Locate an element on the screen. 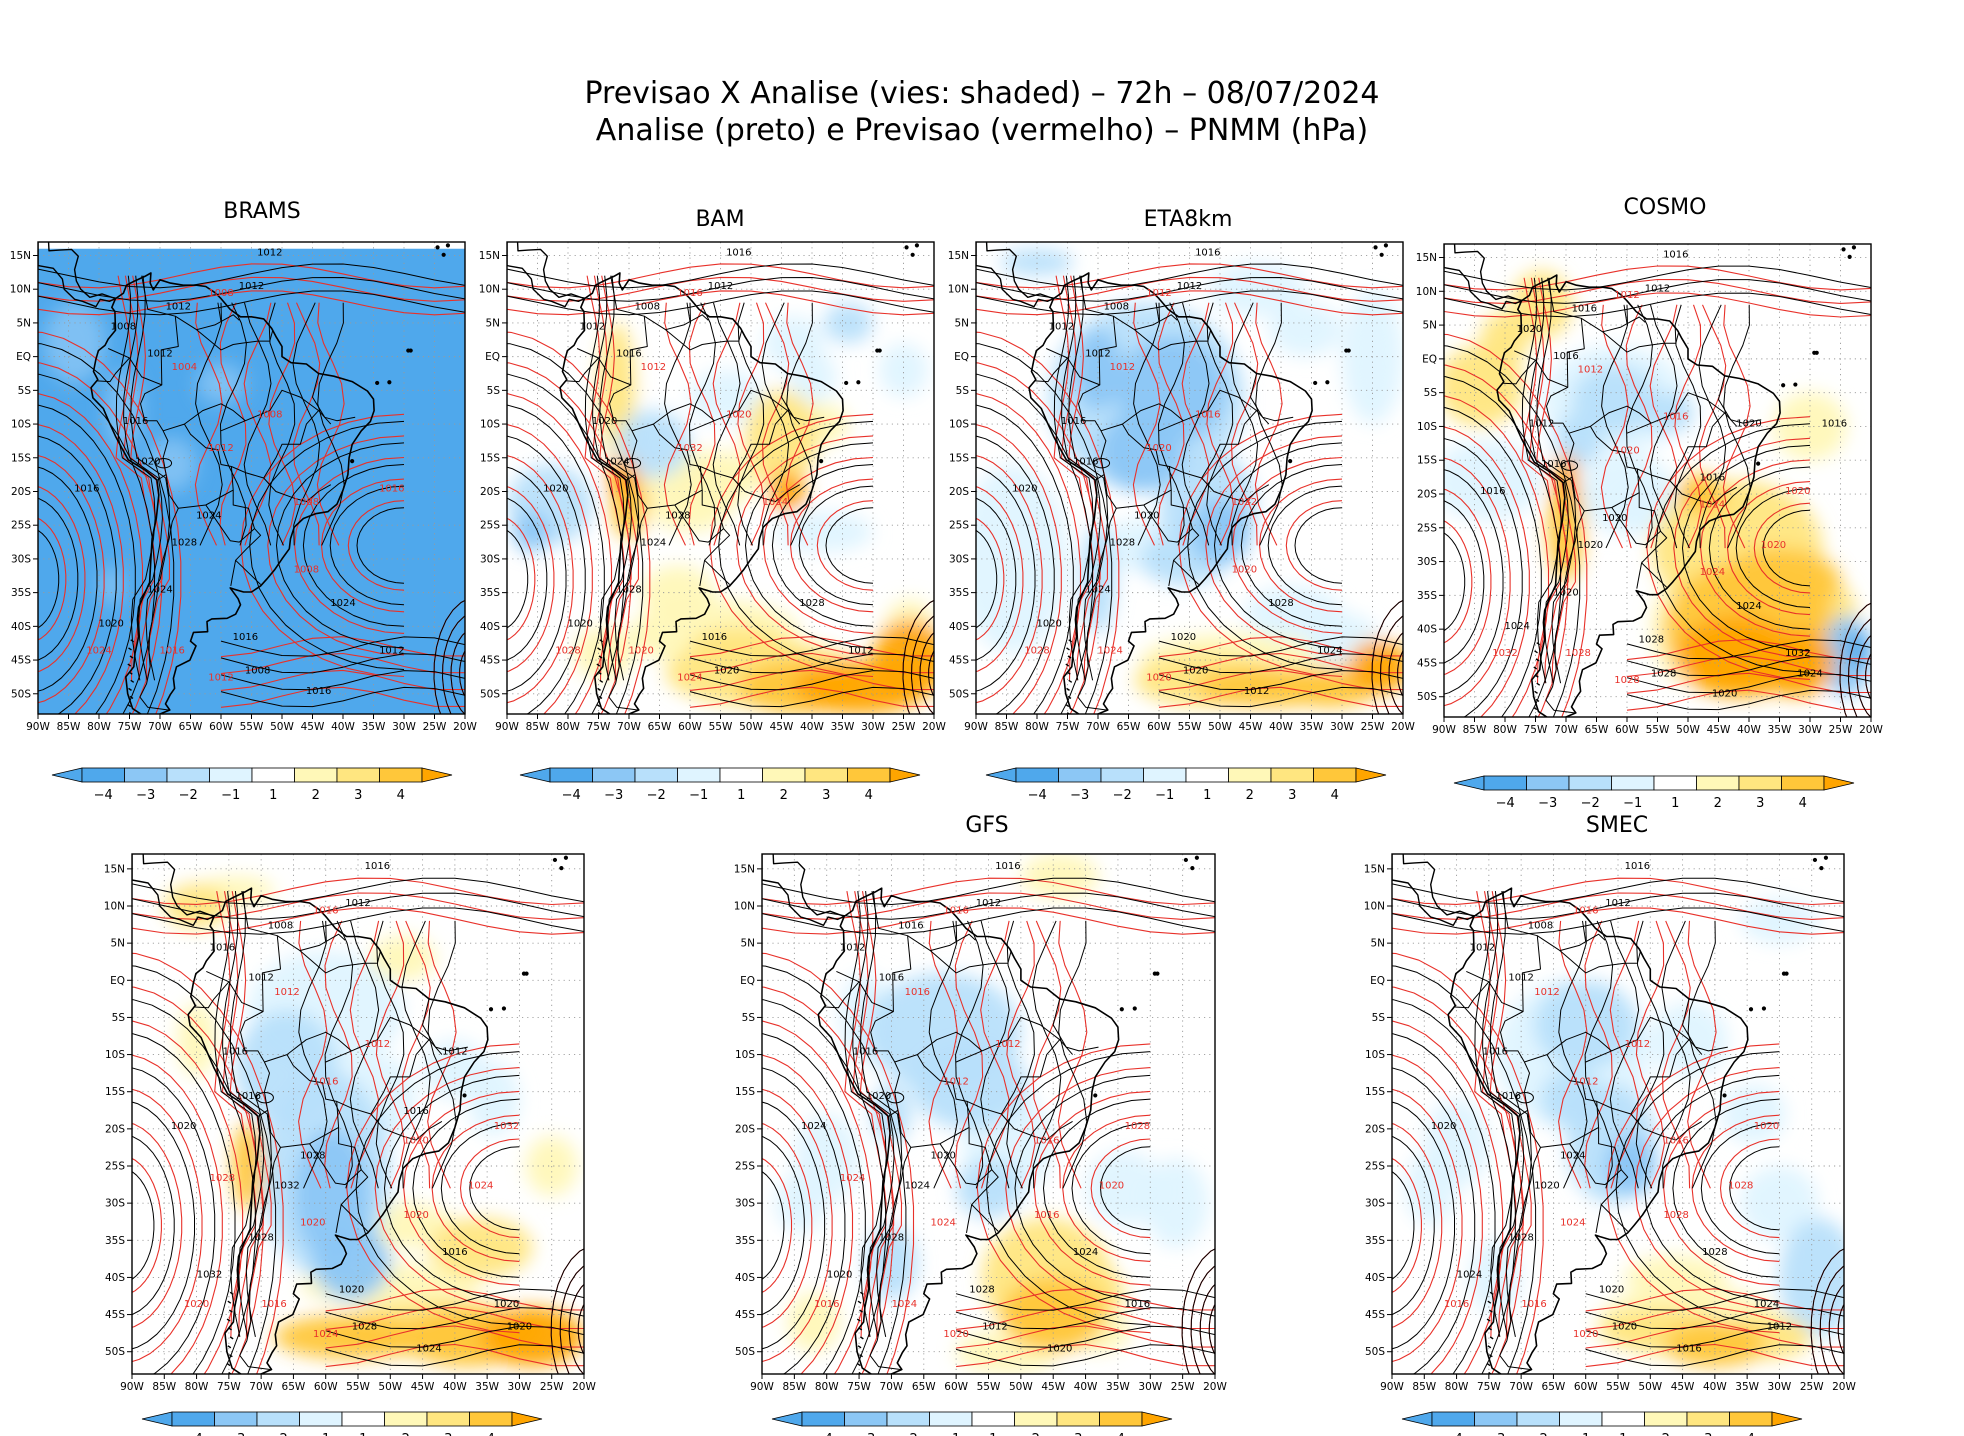  colorbar-label: 3 is located at coordinates (1760, 803).